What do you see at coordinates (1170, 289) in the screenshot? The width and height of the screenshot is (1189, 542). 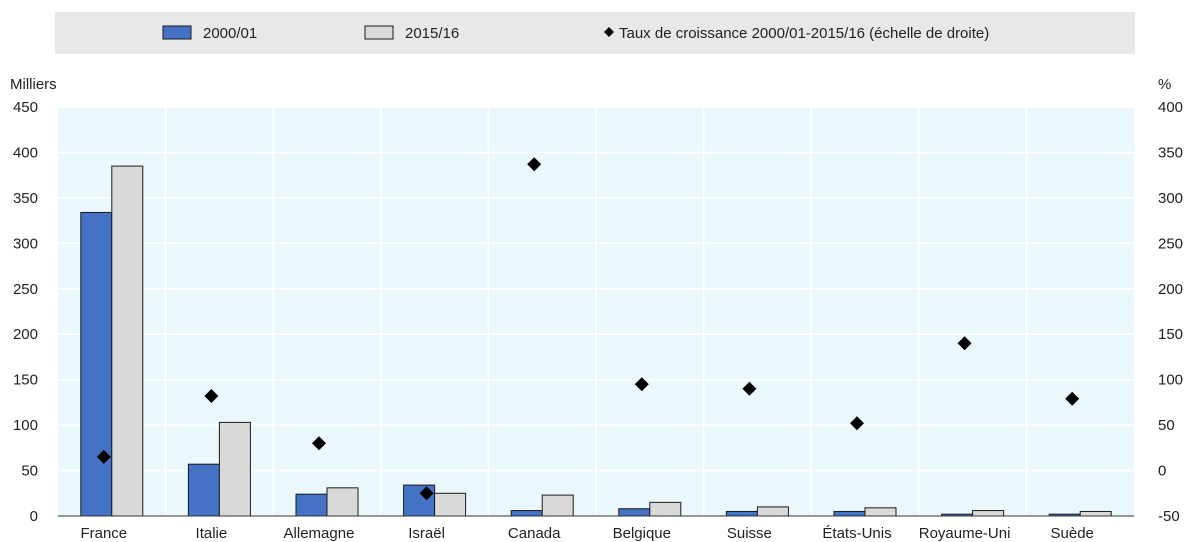 I see `right-tick-label: 200` at bounding box center [1170, 289].